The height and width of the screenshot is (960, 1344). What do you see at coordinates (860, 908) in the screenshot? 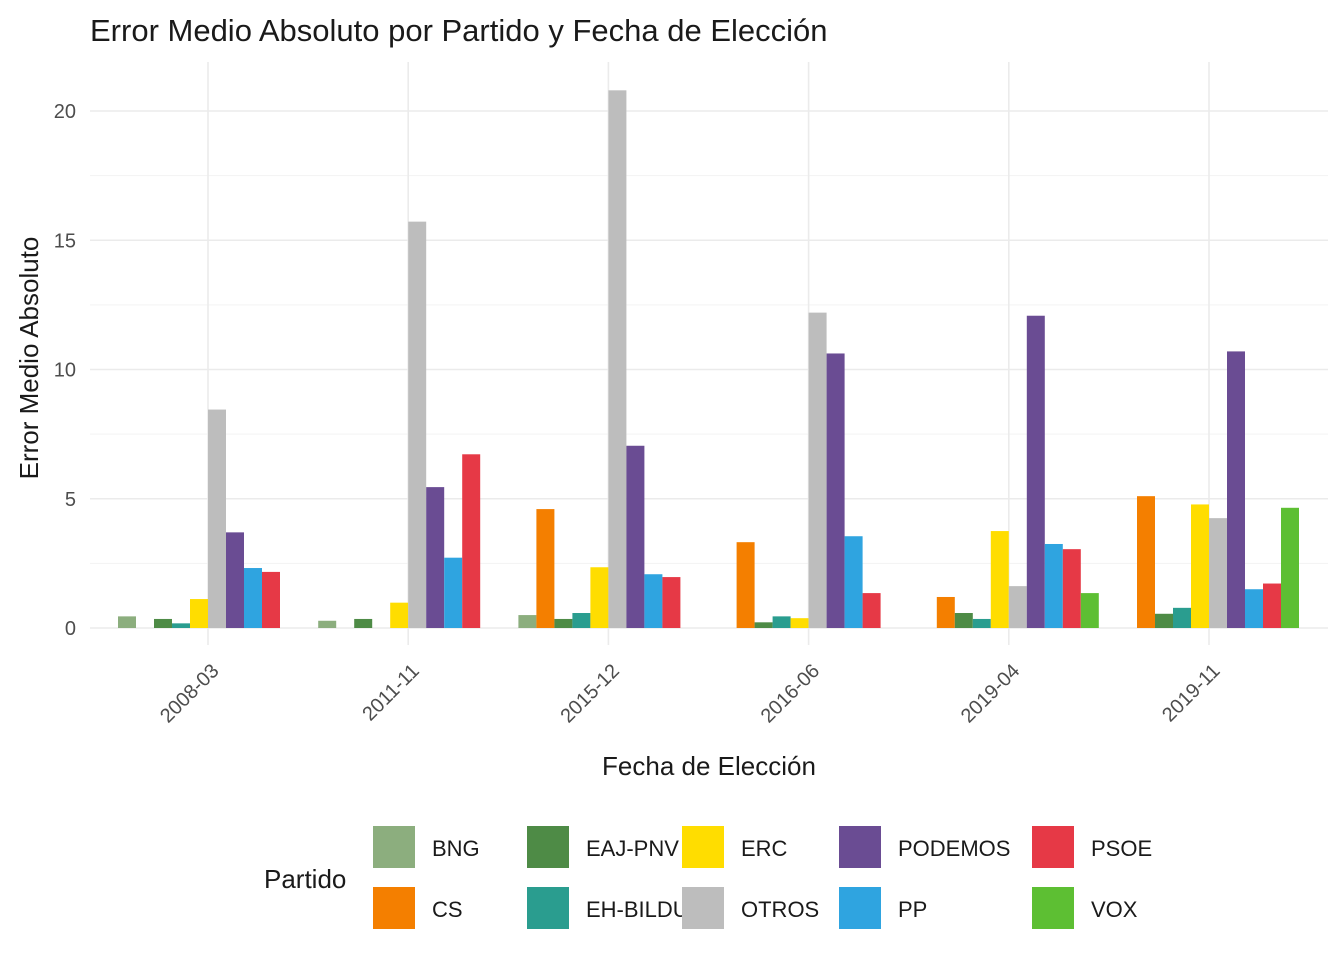
I see `legend-key-pp` at bounding box center [860, 908].